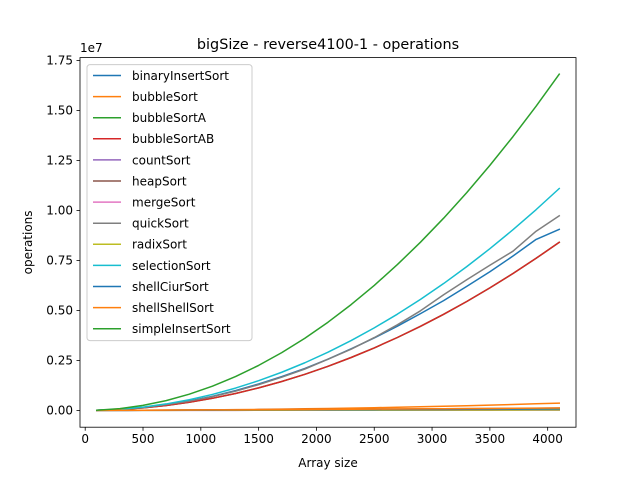 The width and height of the screenshot is (640, 480). I want to click on legend-label-selectionSort: selectionSort, so click(171, 266).